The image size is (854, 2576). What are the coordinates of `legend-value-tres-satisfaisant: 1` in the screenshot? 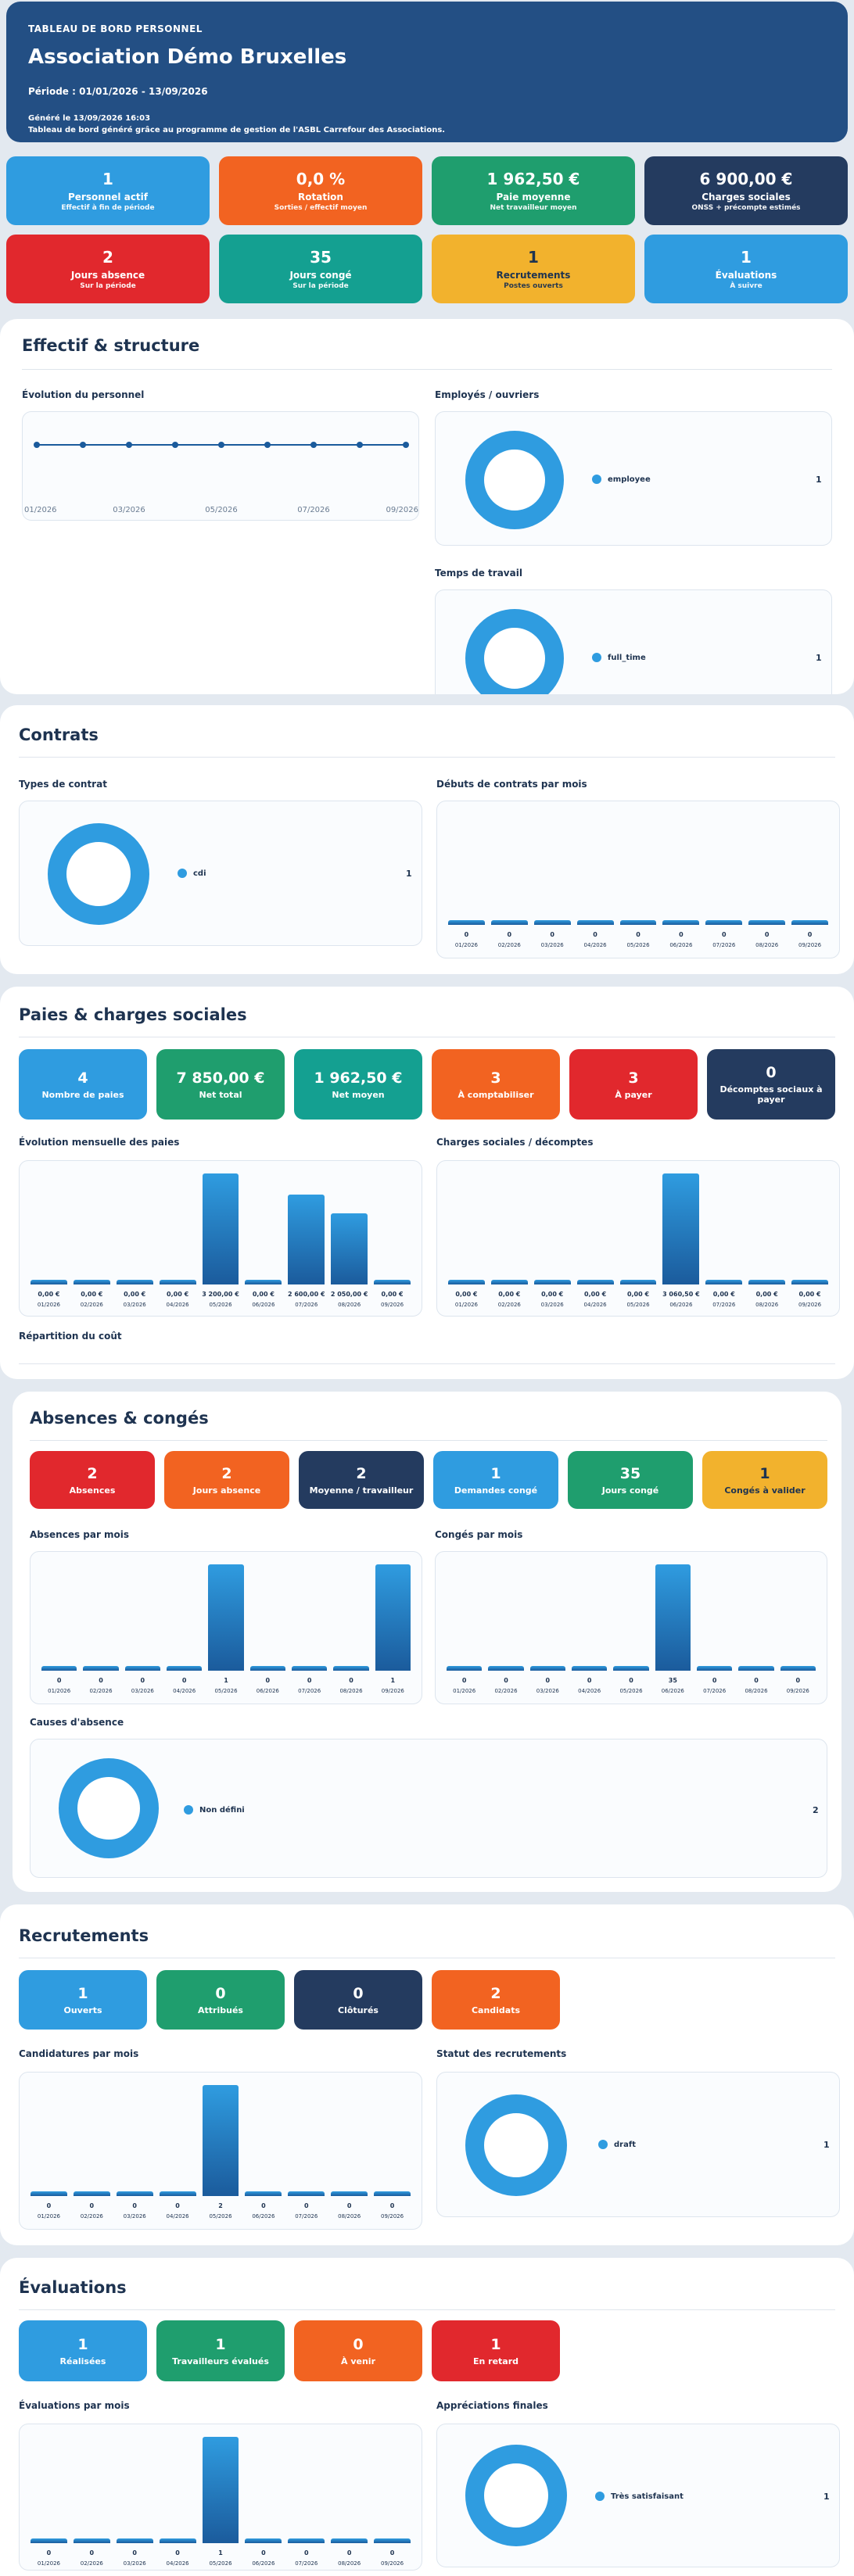 It's located at (827, 2497).